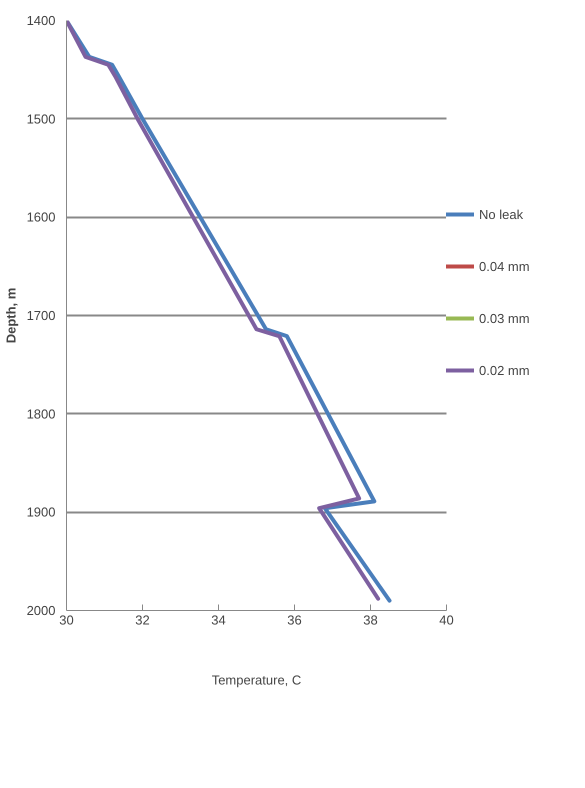  What do you see at coordinates (504, 318) in the screenshot?
I see `legend-label: 0.03 mm` at bounding box center [504, 318].